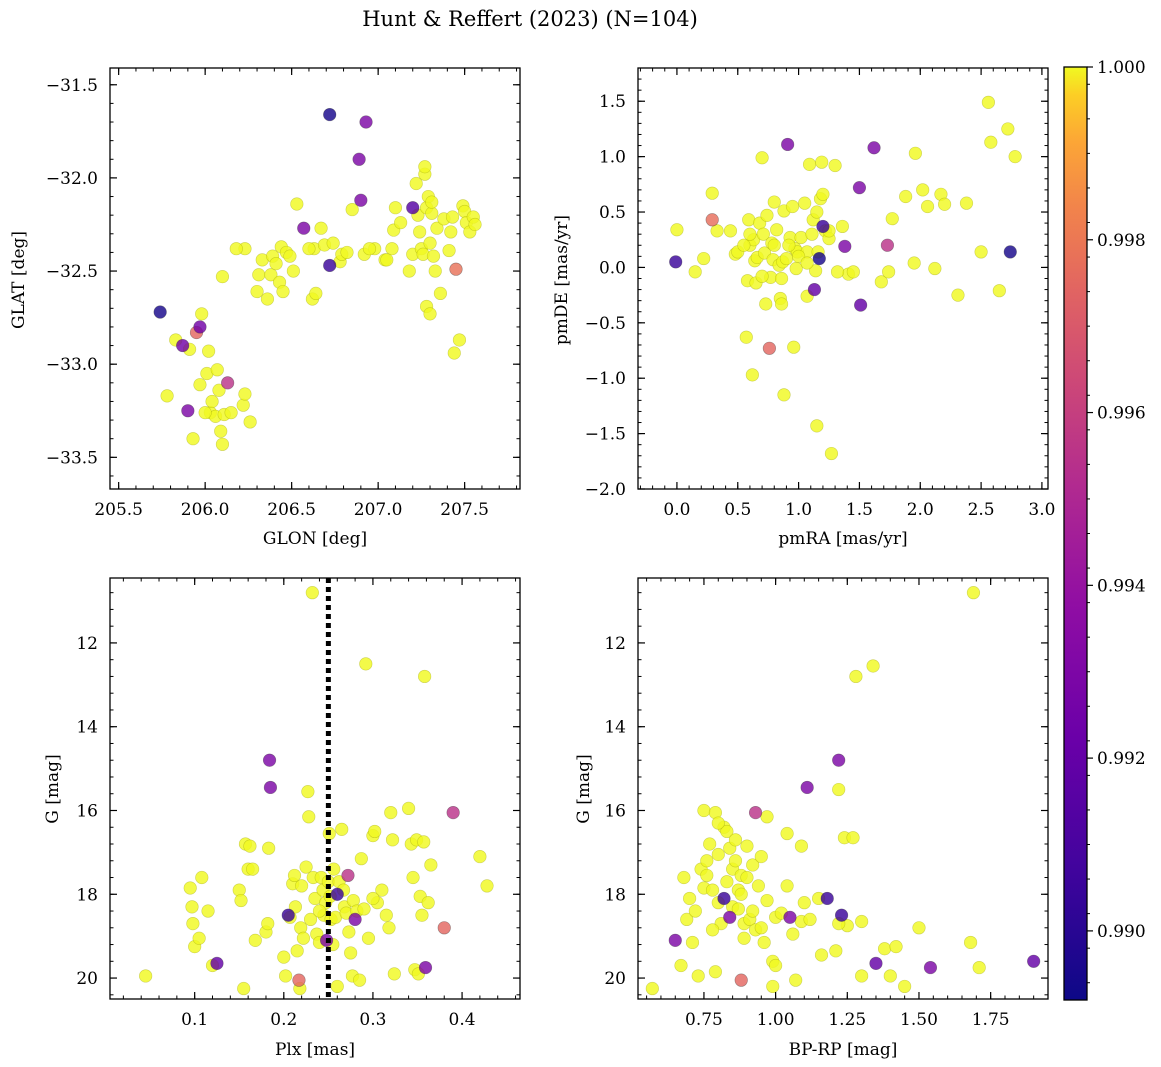 This screenshot has height=1067, width=1161. Describe the element at coordinates (1116, 521) in the screenshot. I see `colorbar-ticks: 0.990 0.992 0.994 0.996 0.998 1.000` at that location.